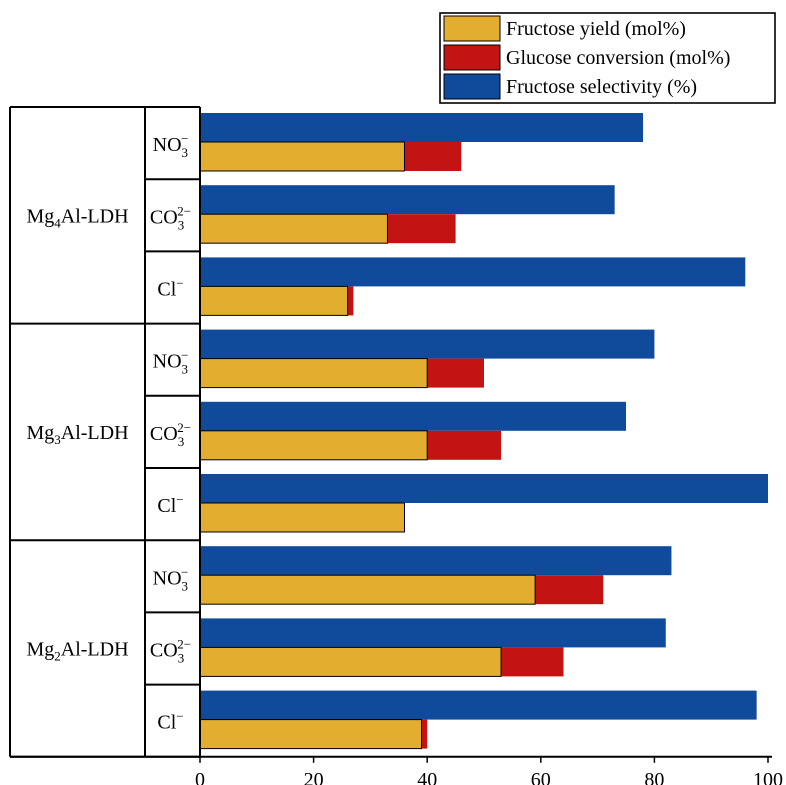  I want to click on catalyst-label: Mg2Al-LDH, so click(77, 651).